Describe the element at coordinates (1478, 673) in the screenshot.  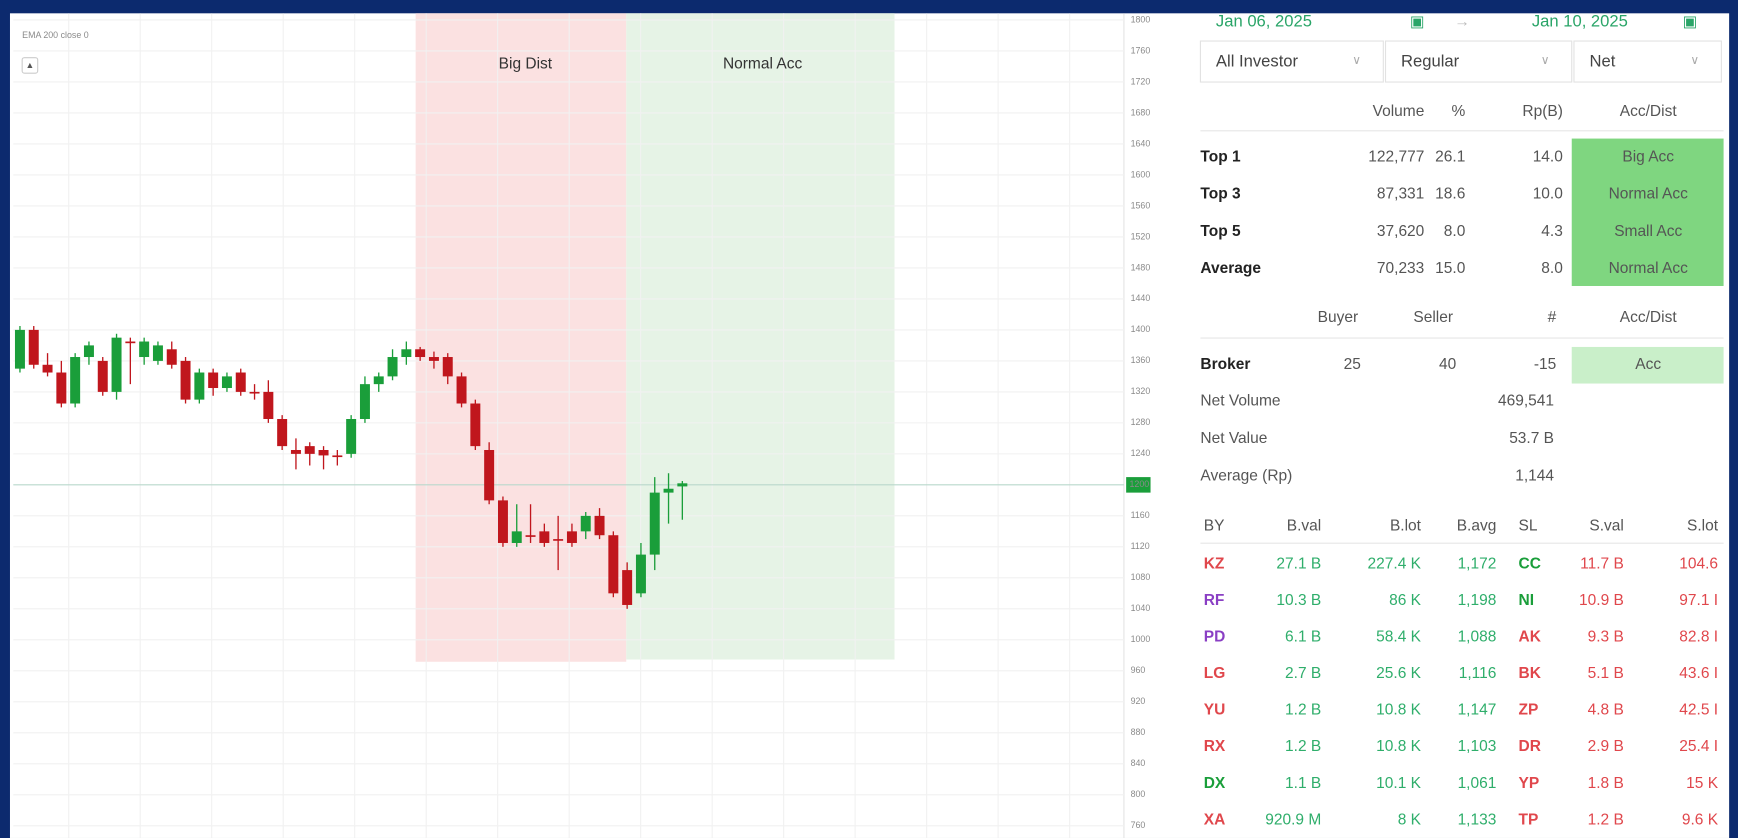
I see `list-cell: 1,116` at that location.